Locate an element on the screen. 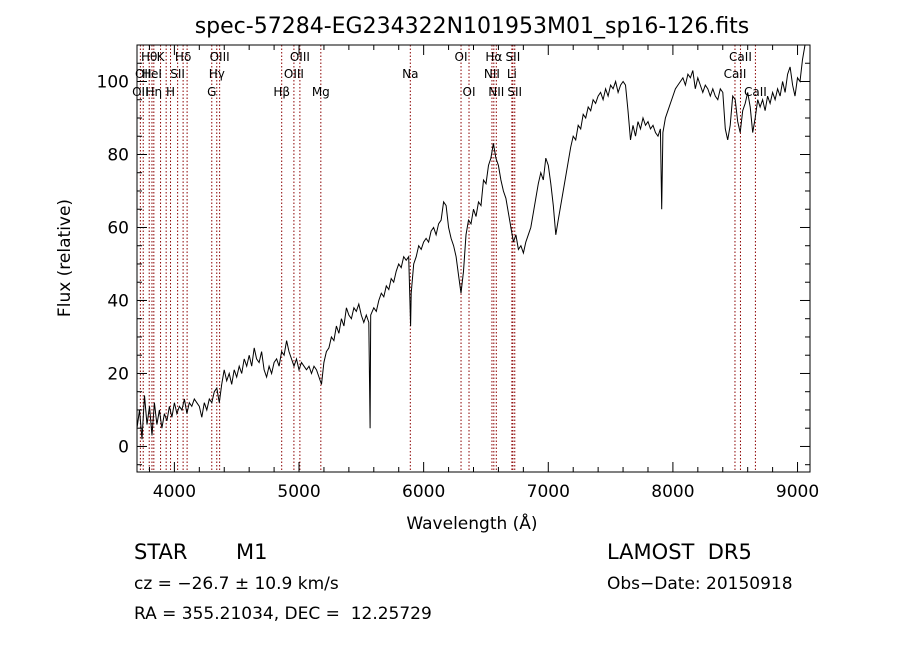 This screenshot has height=649, width=900. x-tick-label: 6000 is located at coordinates (423, 492).